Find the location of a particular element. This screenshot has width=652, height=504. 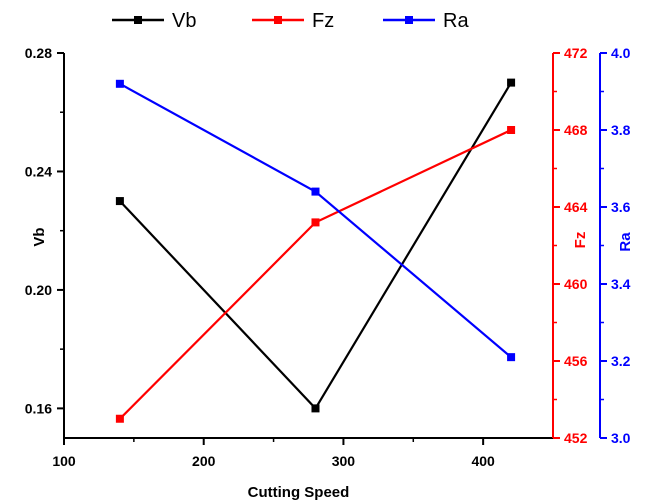

x-axis-title: Cutting Speed is located at coordinates (299, 492).